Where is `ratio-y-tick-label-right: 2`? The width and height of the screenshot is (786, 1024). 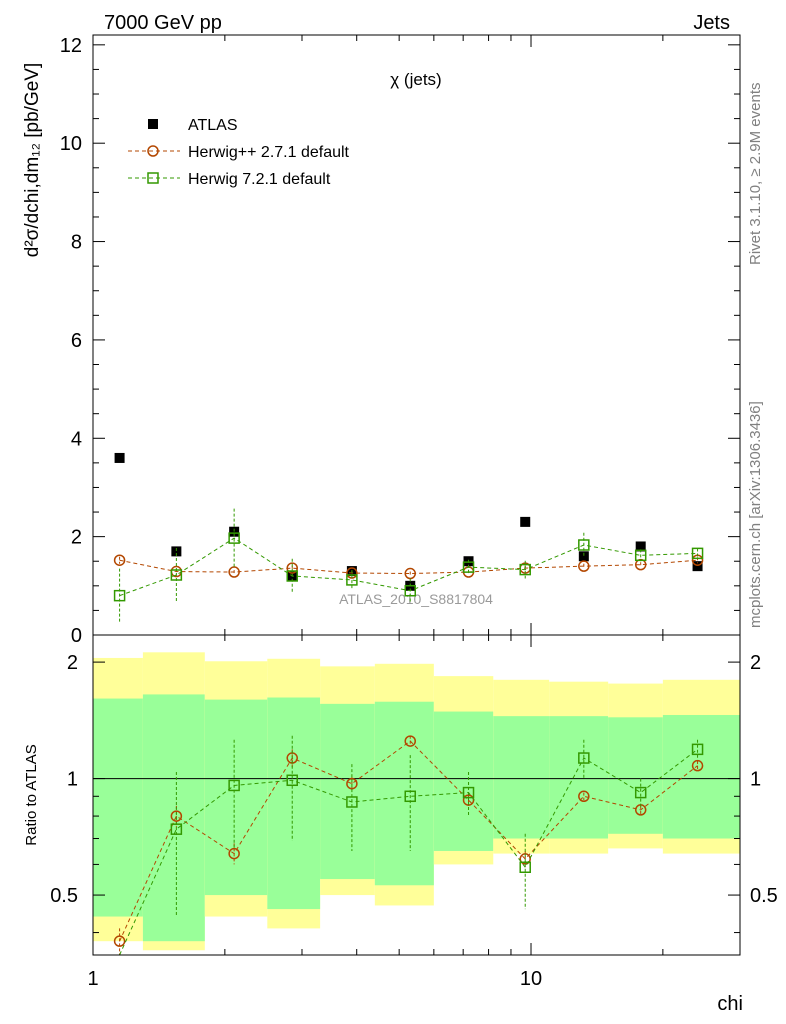
ratio-y-tick-label-right: 2 is located at coordinates (755, 663).